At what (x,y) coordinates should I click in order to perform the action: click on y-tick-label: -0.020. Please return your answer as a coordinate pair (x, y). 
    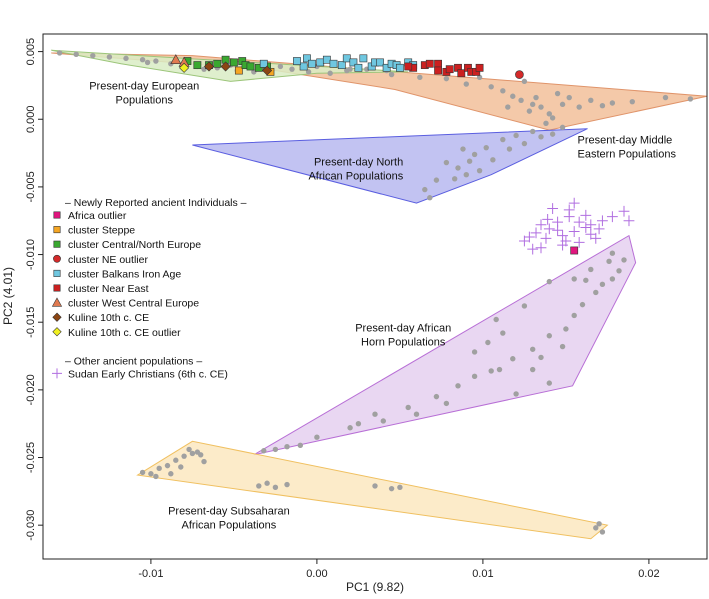
    Looking at the image, I should click on (31, 389).